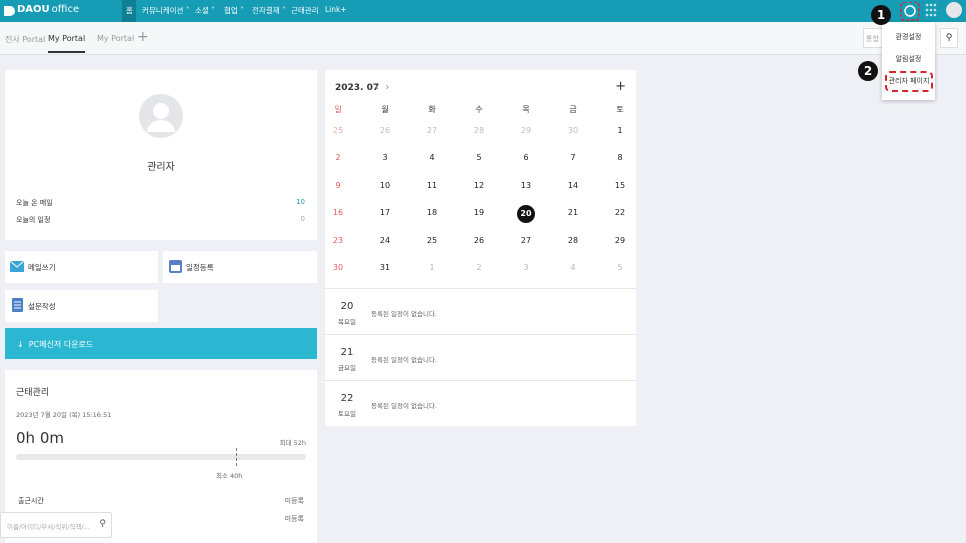 This screenshot has height=543, width=966. What do you see at coordinates (51, 438) in the screenshot?
I see `work-minutes: 0m` at bounding box center [51, 438].